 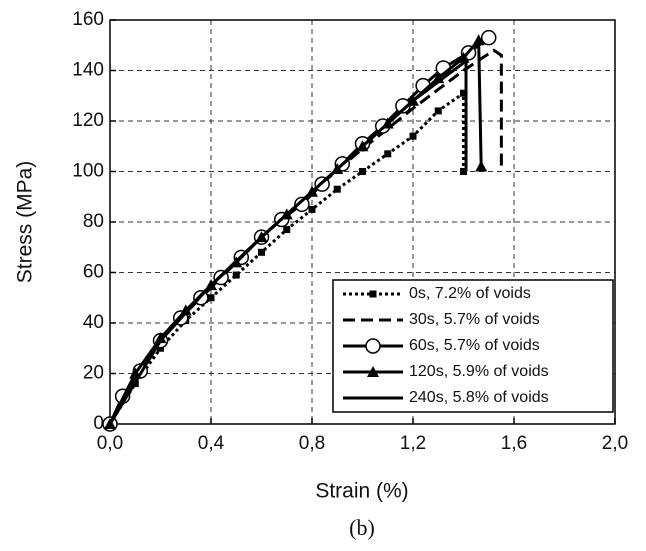 I want to click on y-tick-label: 140, so click(x=88, y=70).